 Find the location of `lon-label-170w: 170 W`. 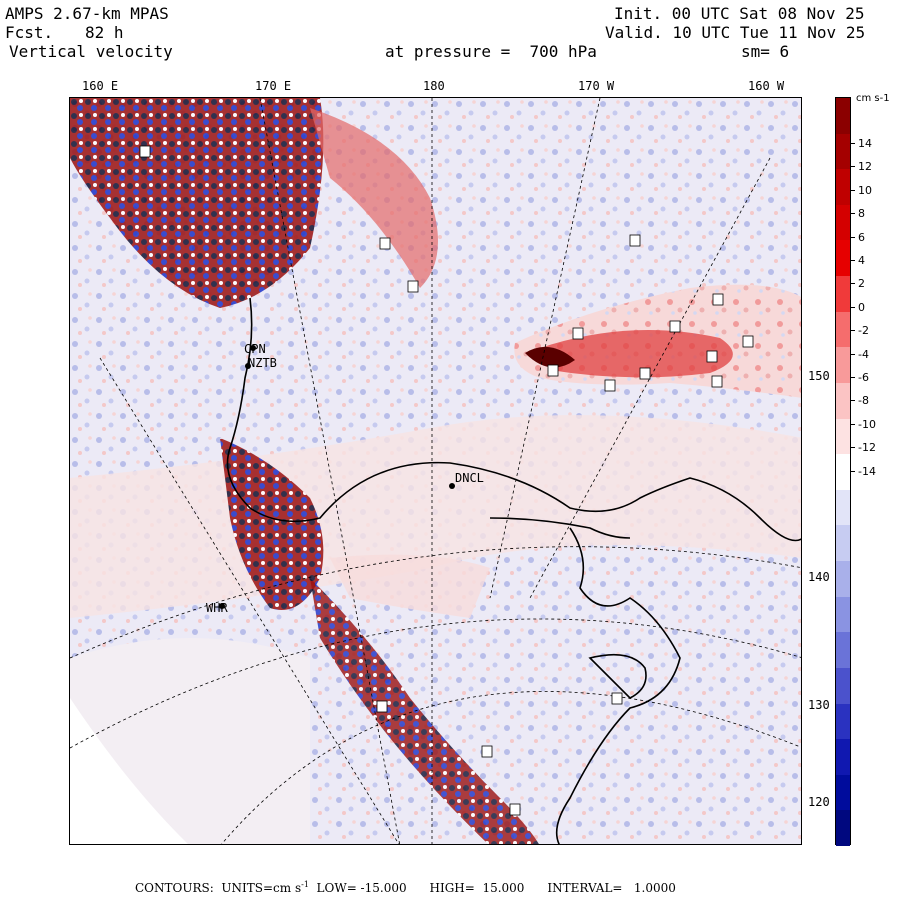

lon-label-170w: 170 W is located at coordinates (596, 86).